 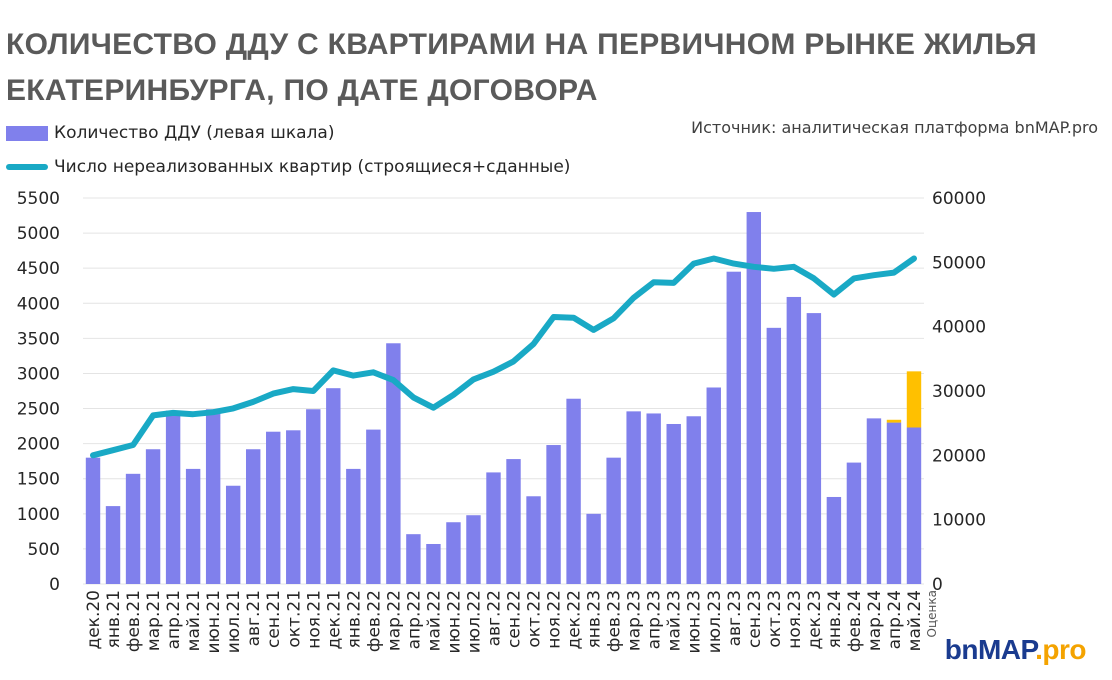 I want to click on brand-logo: bnMAP.pro, so click(x=1015, y=649).